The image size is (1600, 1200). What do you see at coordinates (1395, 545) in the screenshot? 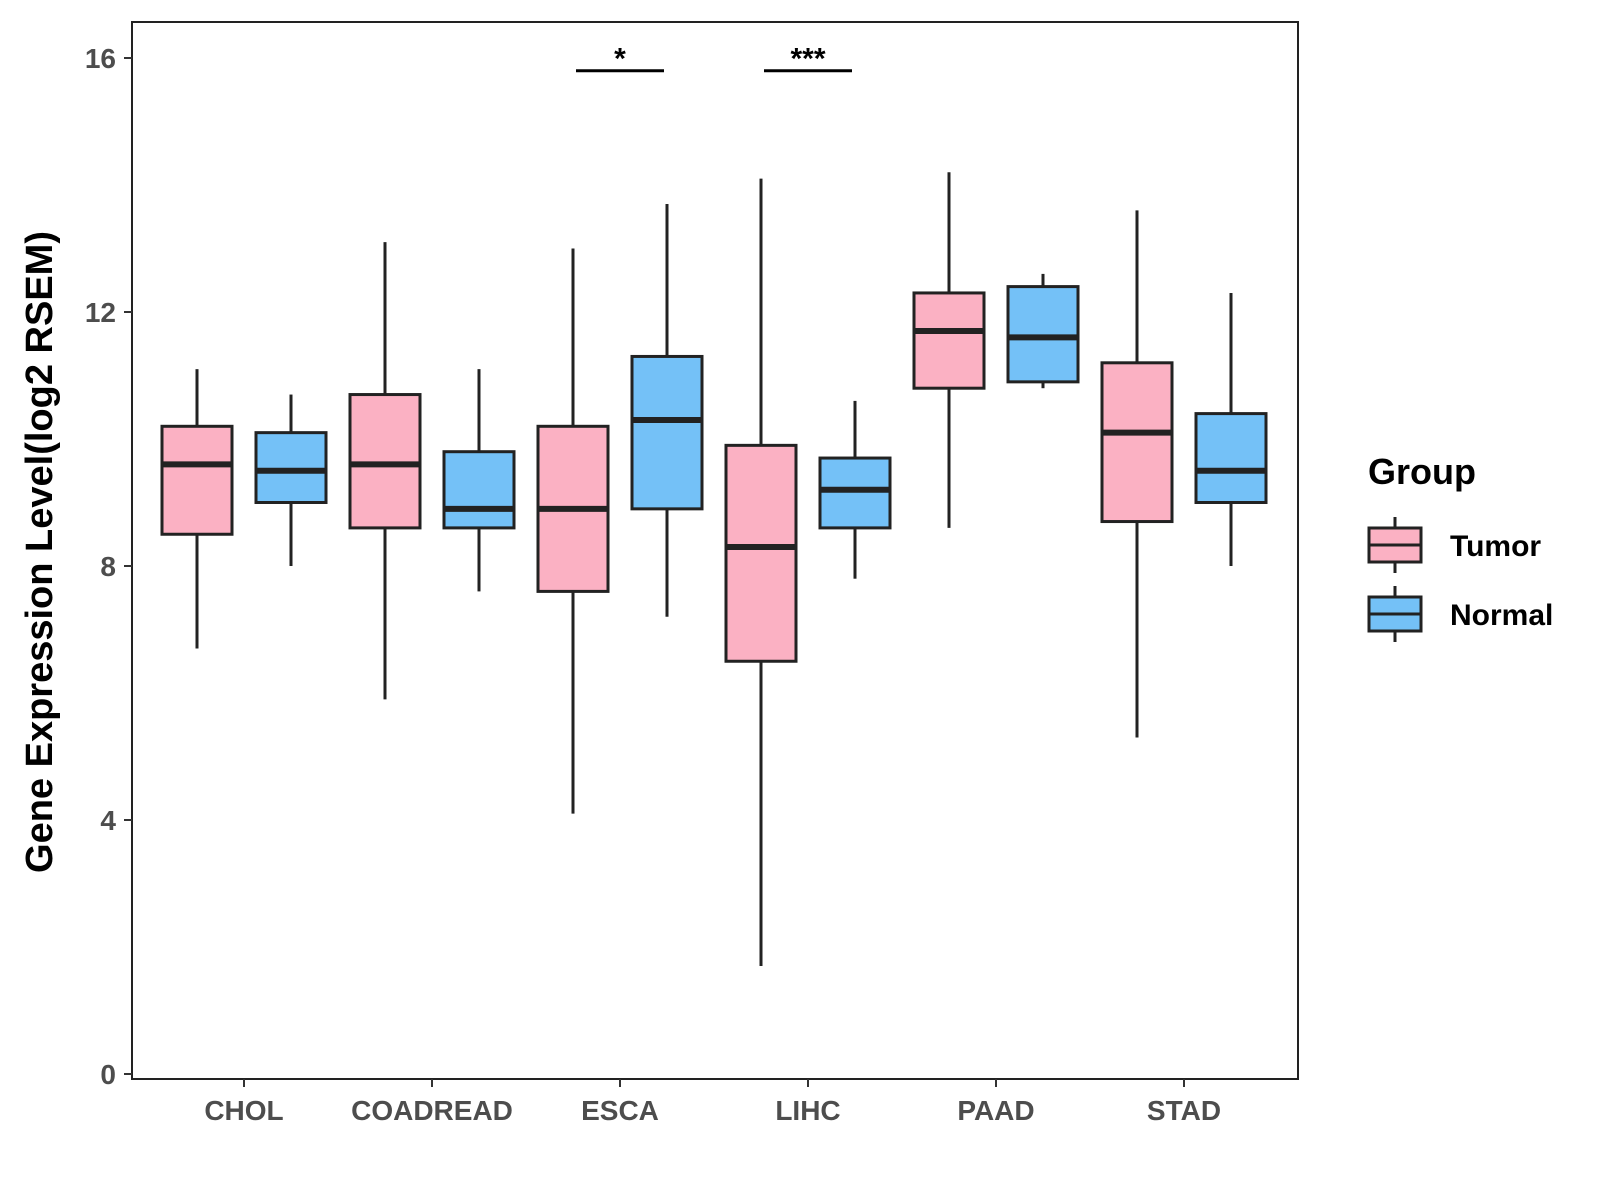
I see `legend-key-tumor` at bounding box center [1395, 545].